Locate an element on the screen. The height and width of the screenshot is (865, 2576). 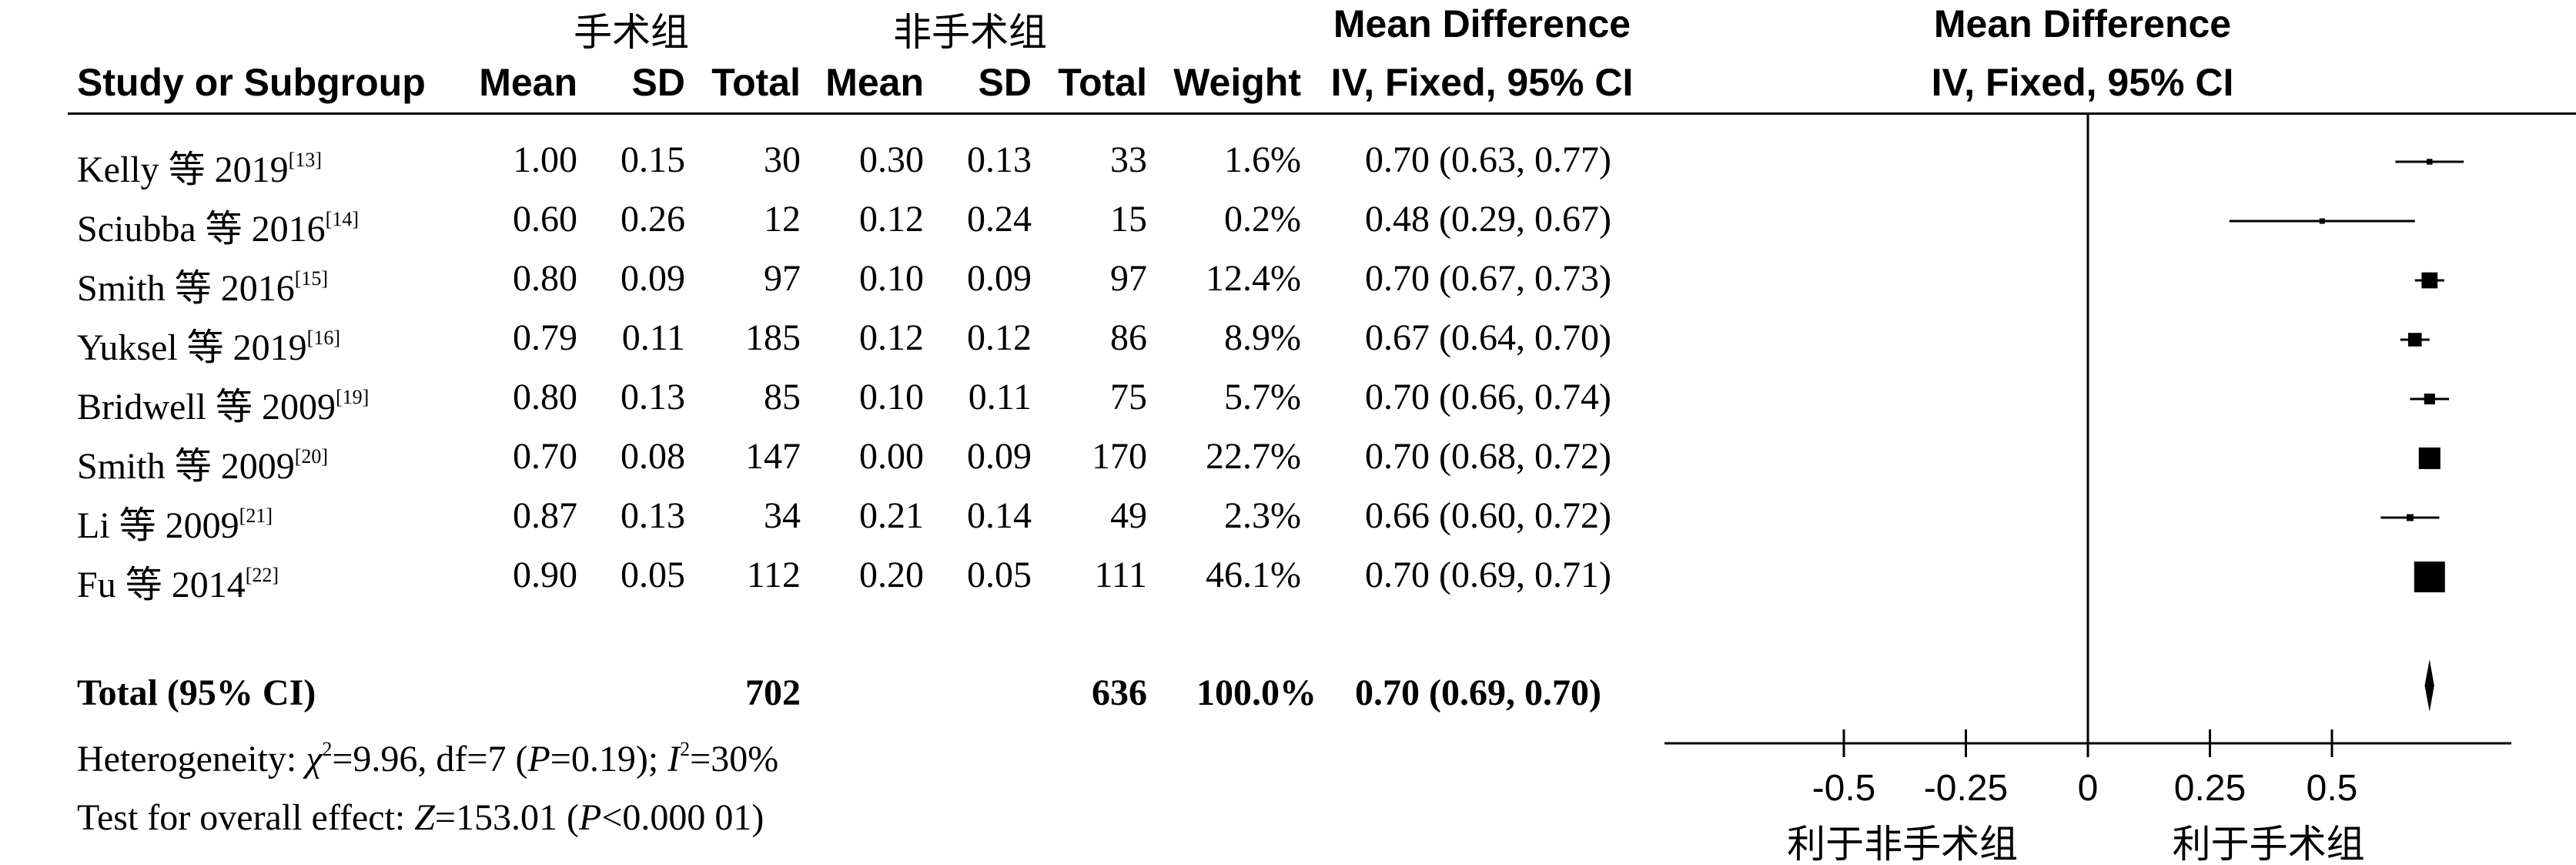
study-name: Smith 等 2009 is located at coordinates (186, 467).